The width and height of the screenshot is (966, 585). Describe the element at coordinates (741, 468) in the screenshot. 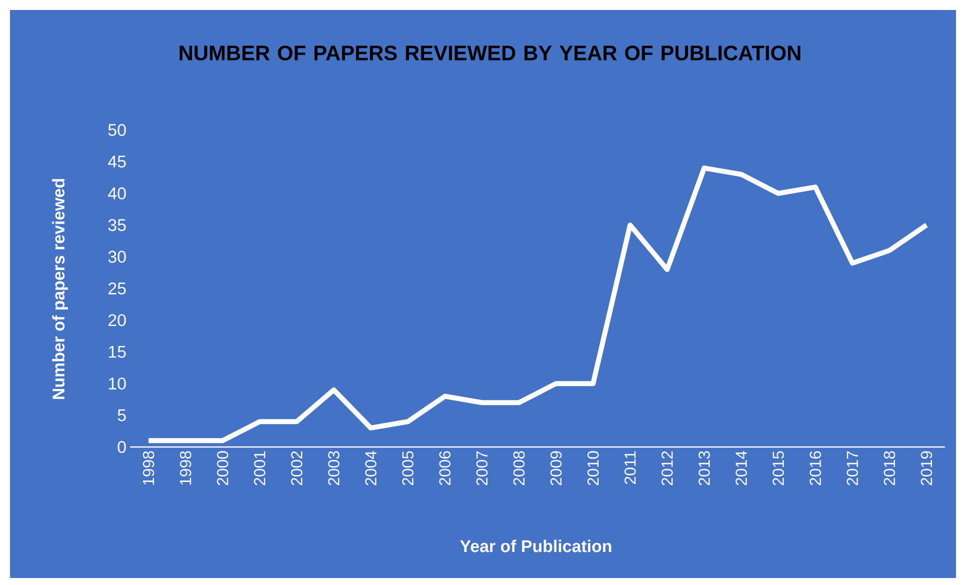

I see `x-tick-label: 2014` at that location.